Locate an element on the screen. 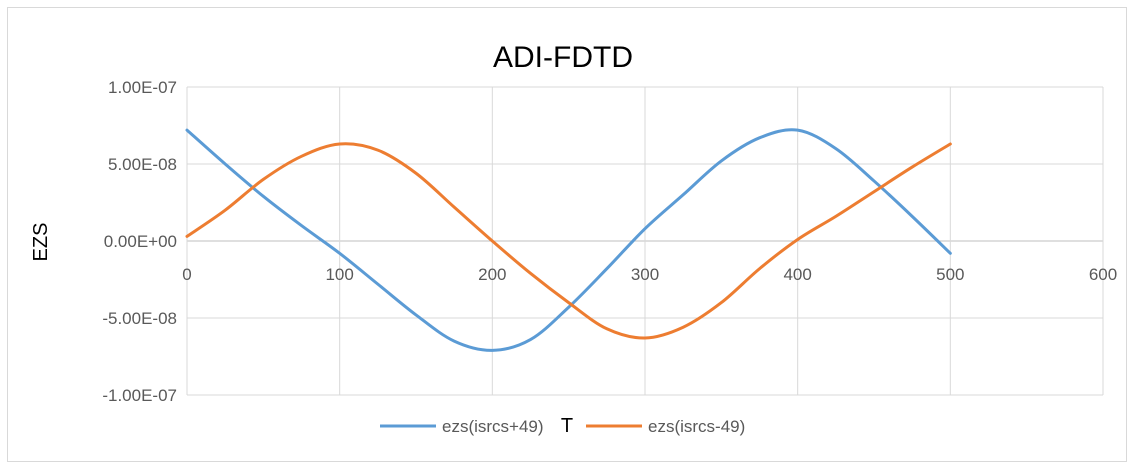 Image resolution: width=1134 pixels, height=469 pixels. y-tick-label: 1.00E-07 is located at coordinates (142, 87).